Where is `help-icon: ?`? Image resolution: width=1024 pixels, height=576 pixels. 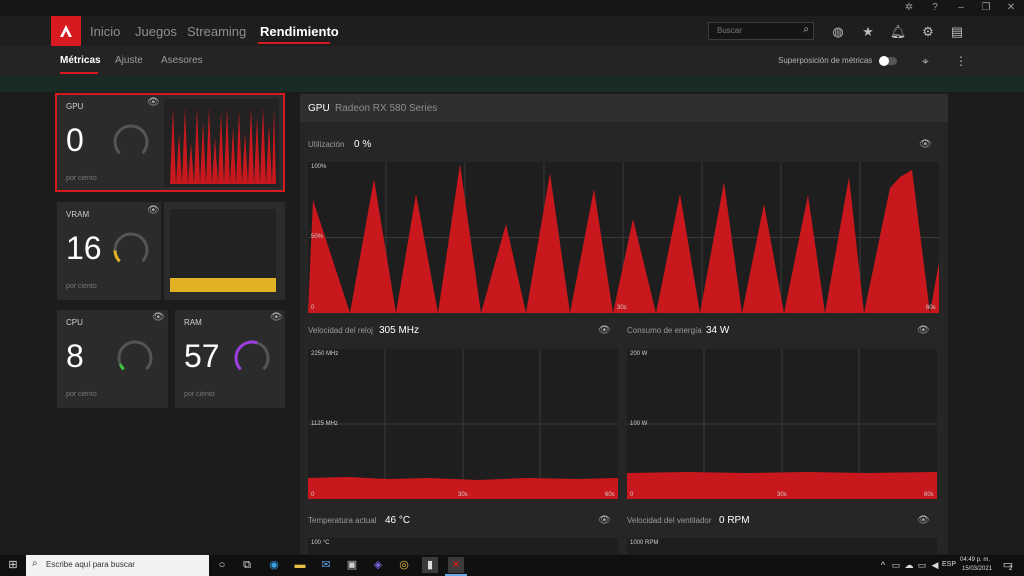 help-icon: ? is located at coordinates (935, 7).